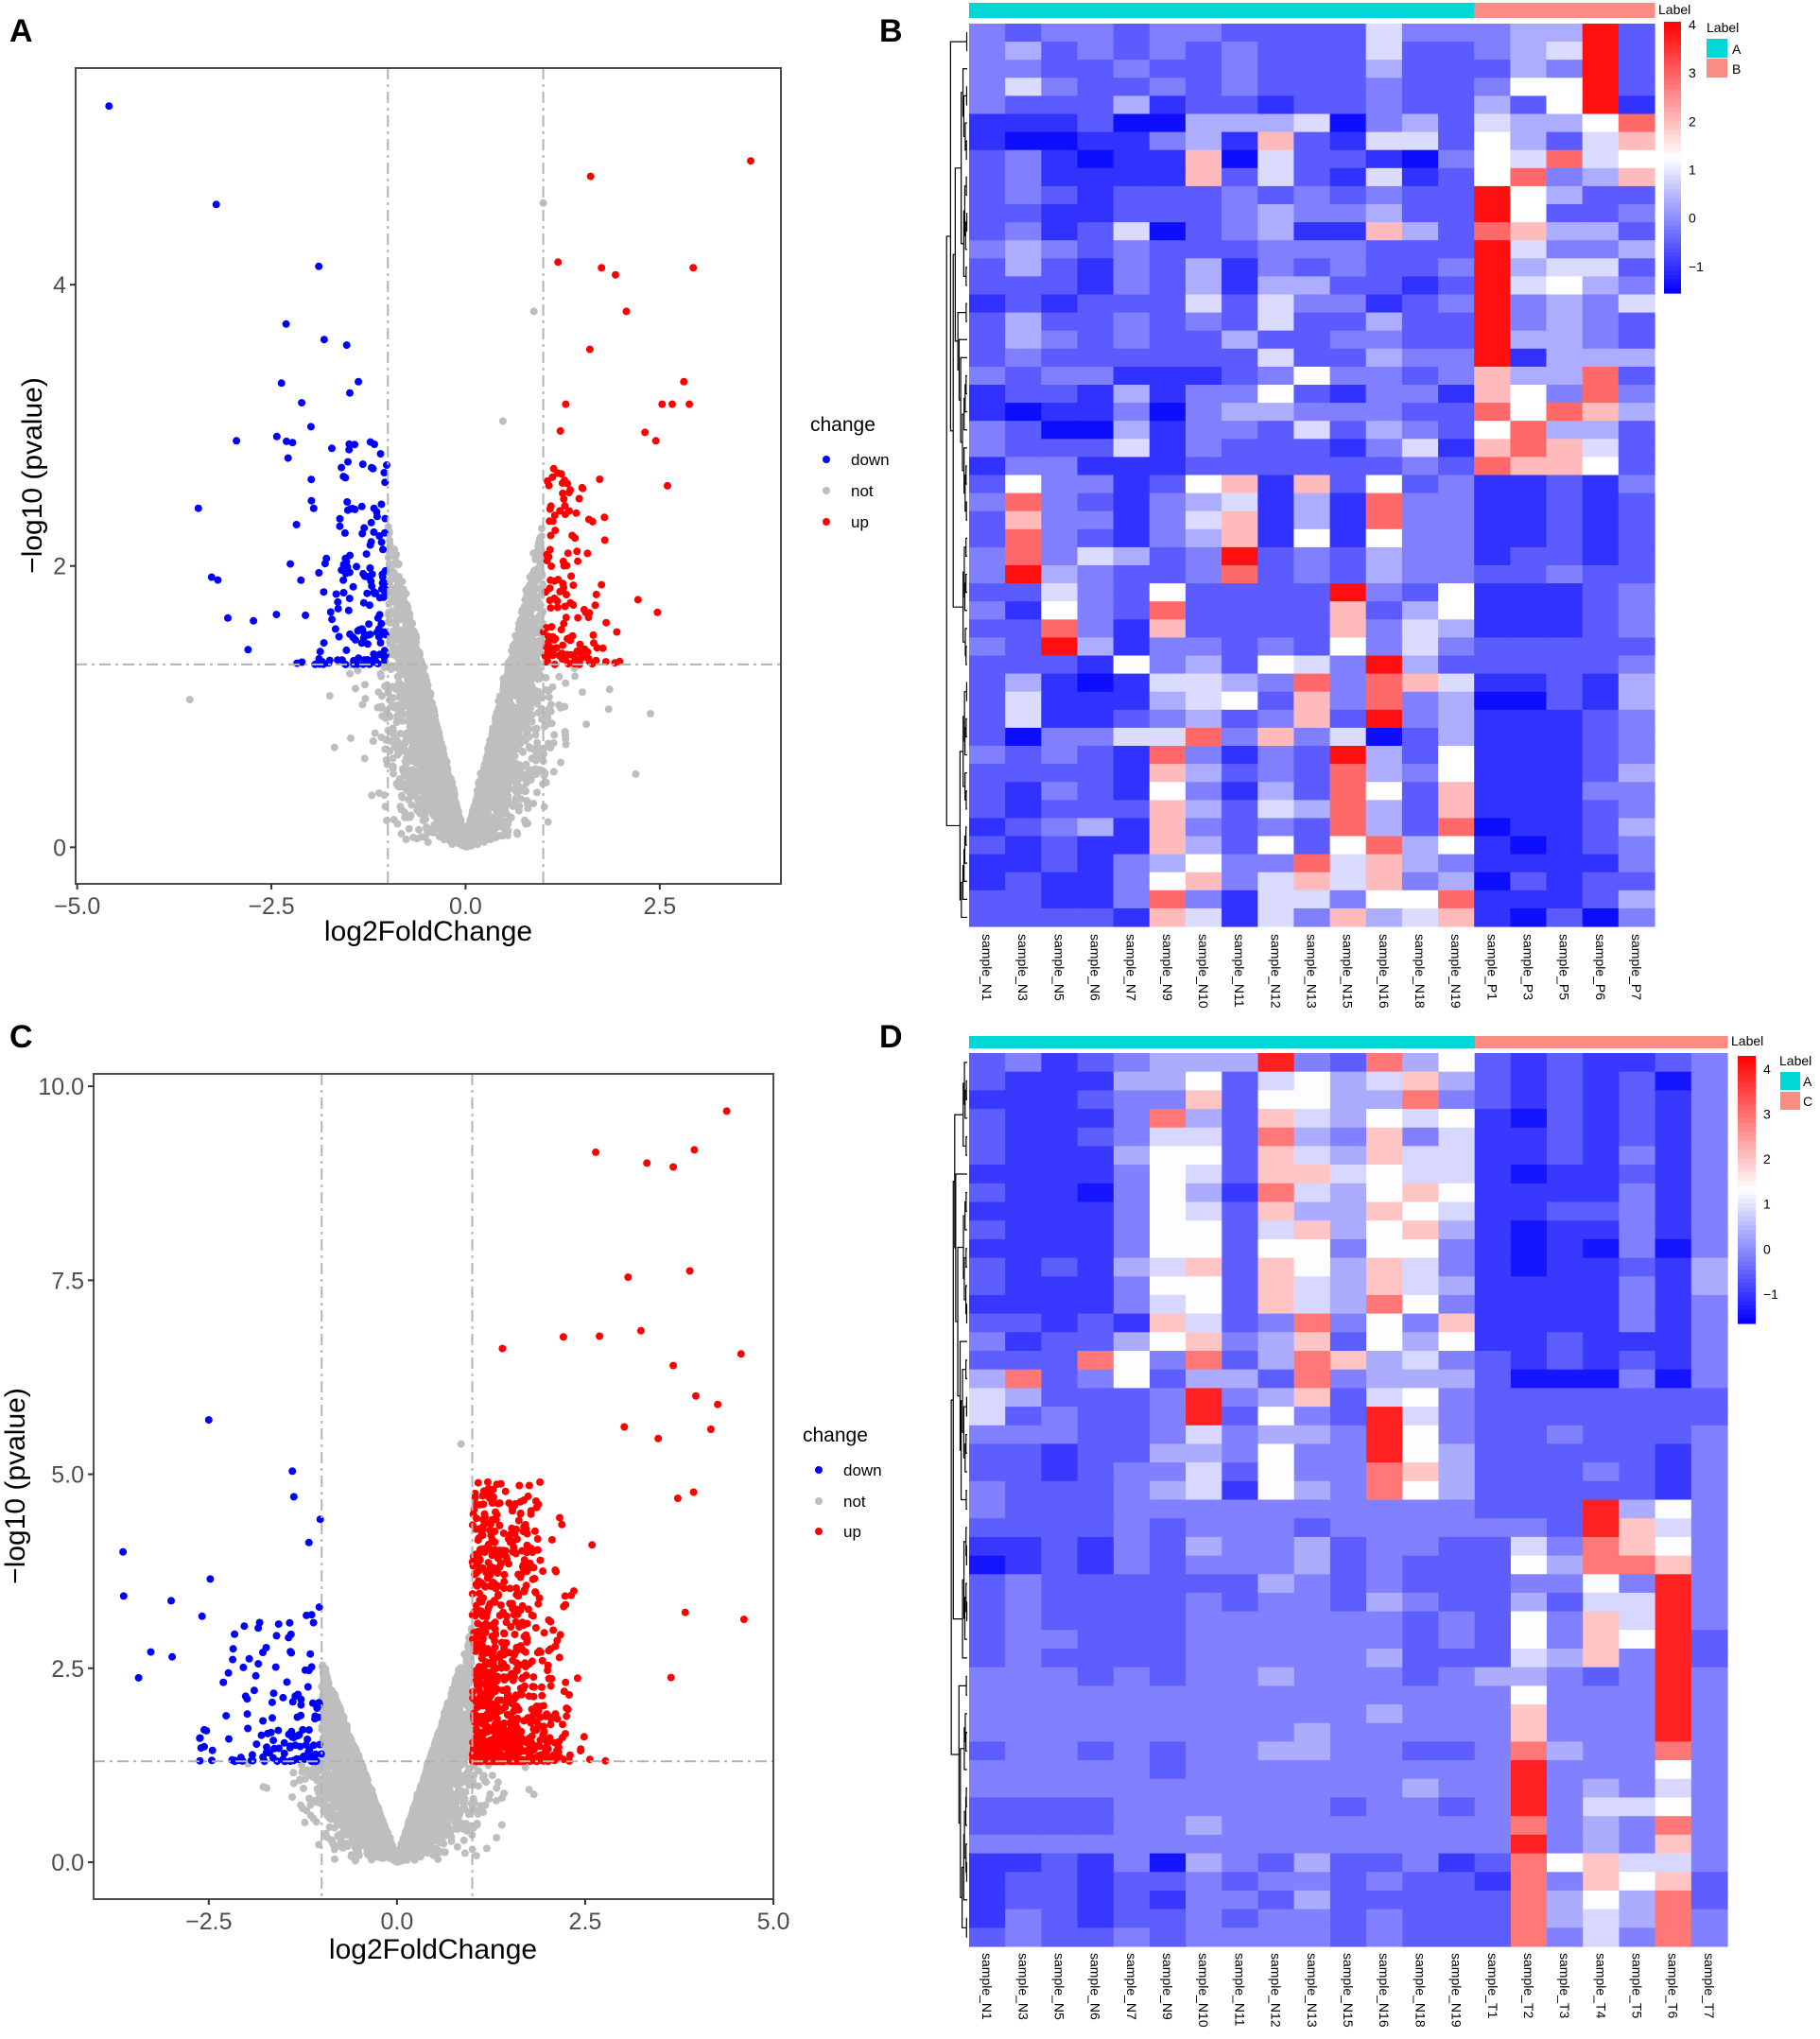 The image size is (1820, 2039). What do you see at coordinates (21, 31) in the screenshot?
I see `panel-label-a: A` at bounding box center [21, 31].